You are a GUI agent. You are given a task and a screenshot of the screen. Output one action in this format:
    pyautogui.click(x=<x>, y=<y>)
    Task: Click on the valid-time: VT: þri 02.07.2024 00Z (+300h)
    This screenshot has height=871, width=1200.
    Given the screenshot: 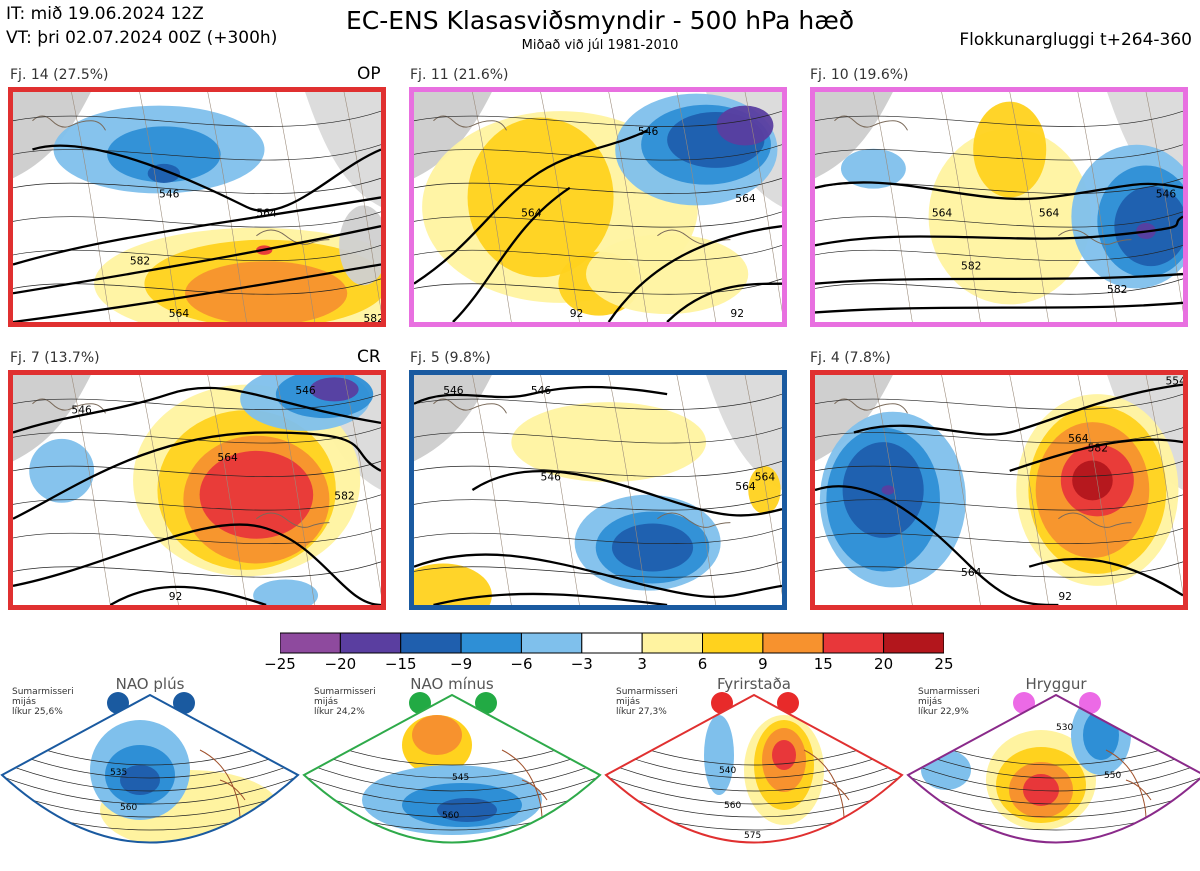 What is the action you would take?
    pyautogui.click(x=142, y=38)
    